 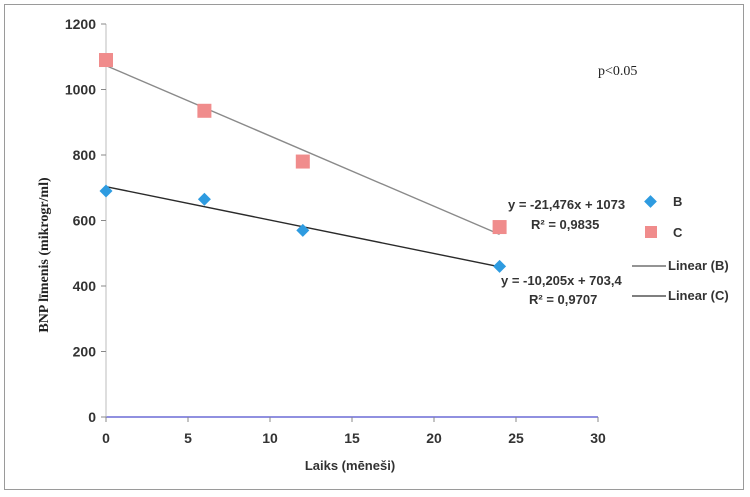 I want to click on legend-label-linear-c: Linear (C), so click(x=698, y=295).